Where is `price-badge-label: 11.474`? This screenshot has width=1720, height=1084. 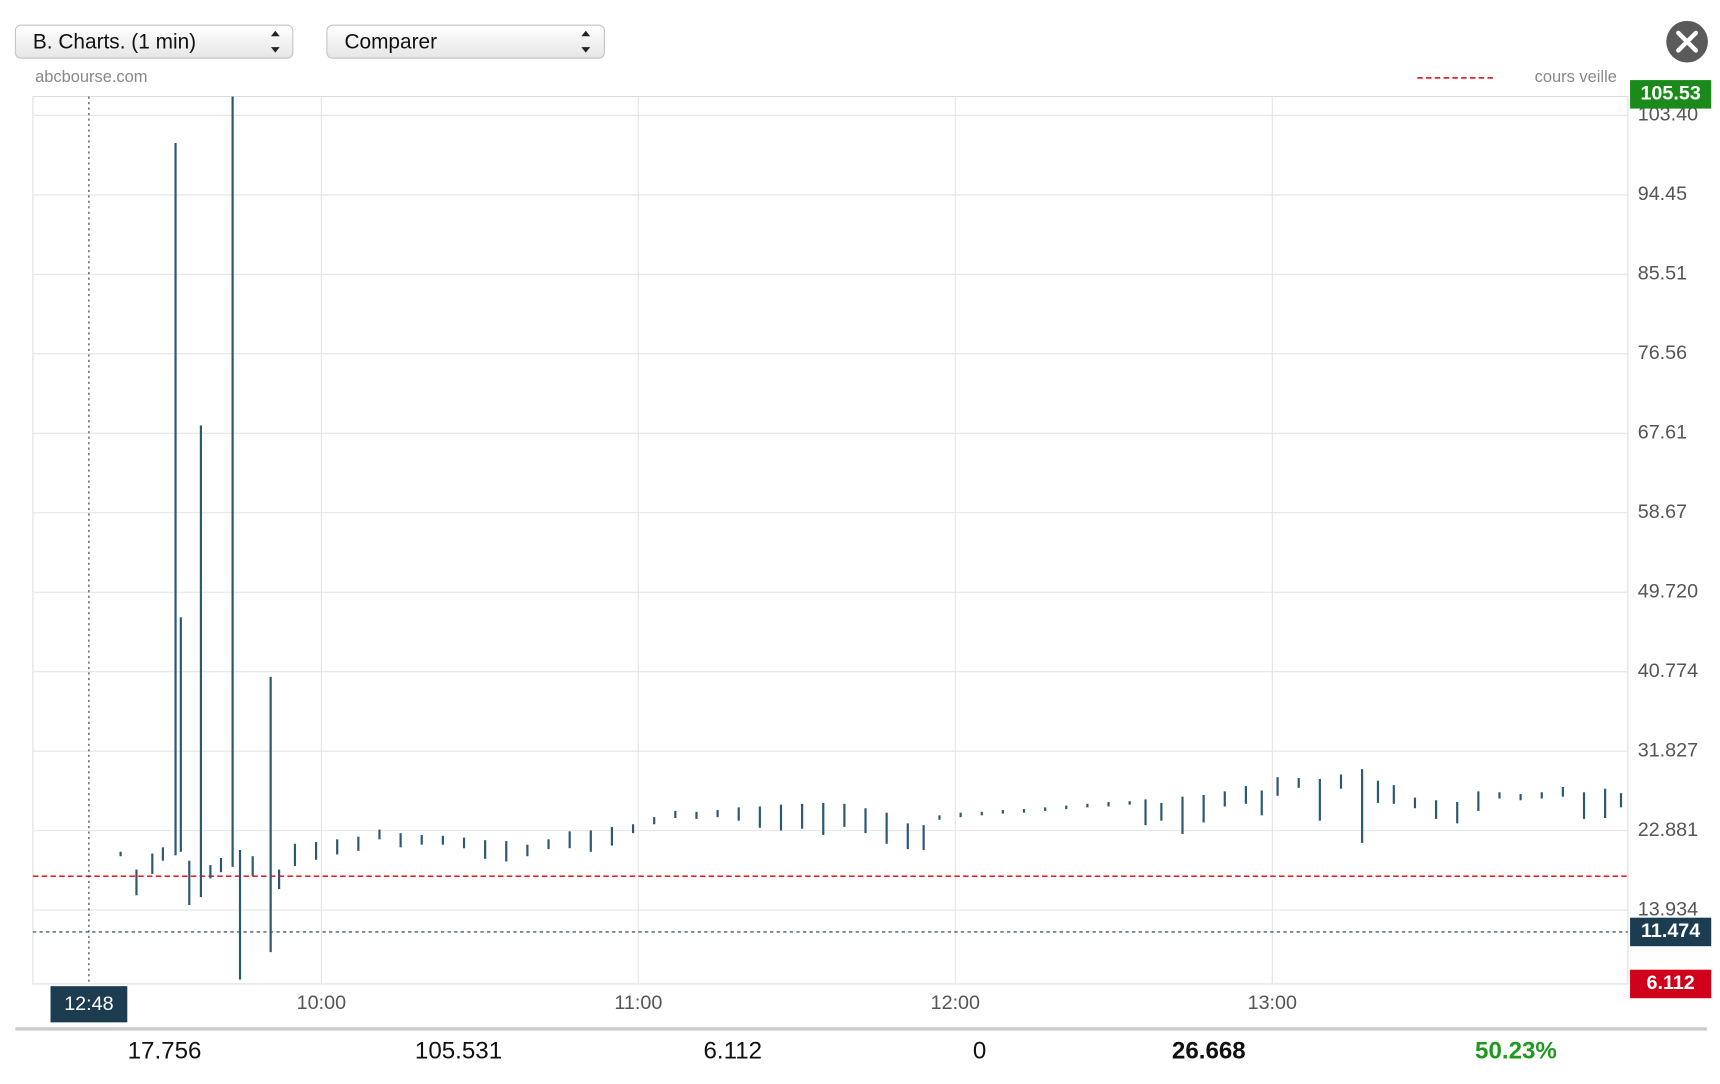
price-badge-label: 11.474 is located at coordinates (1670, 931).